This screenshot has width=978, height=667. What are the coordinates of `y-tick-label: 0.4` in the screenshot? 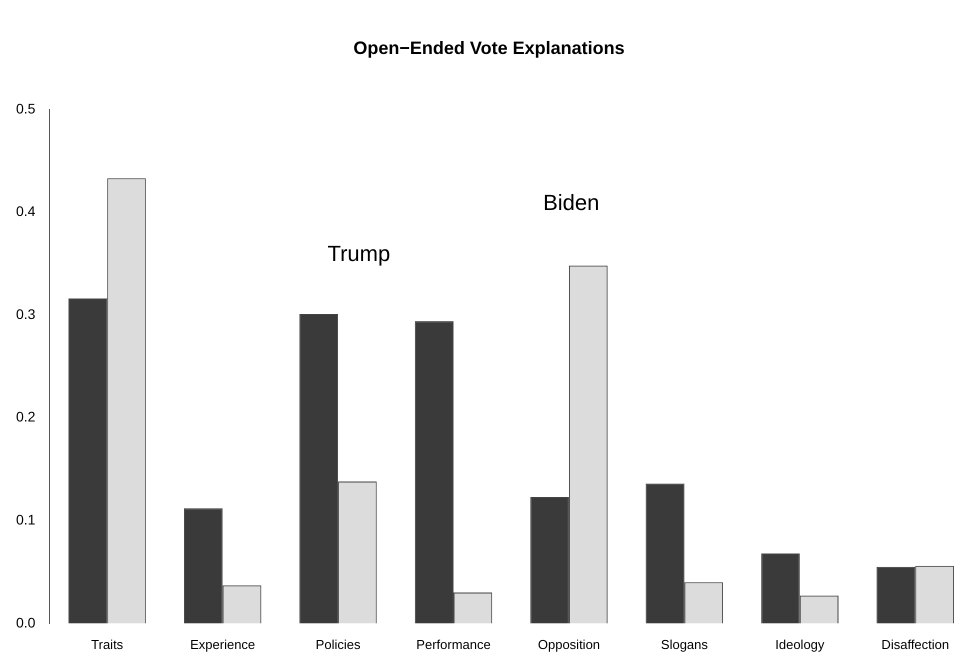 It's located at (26, 211).